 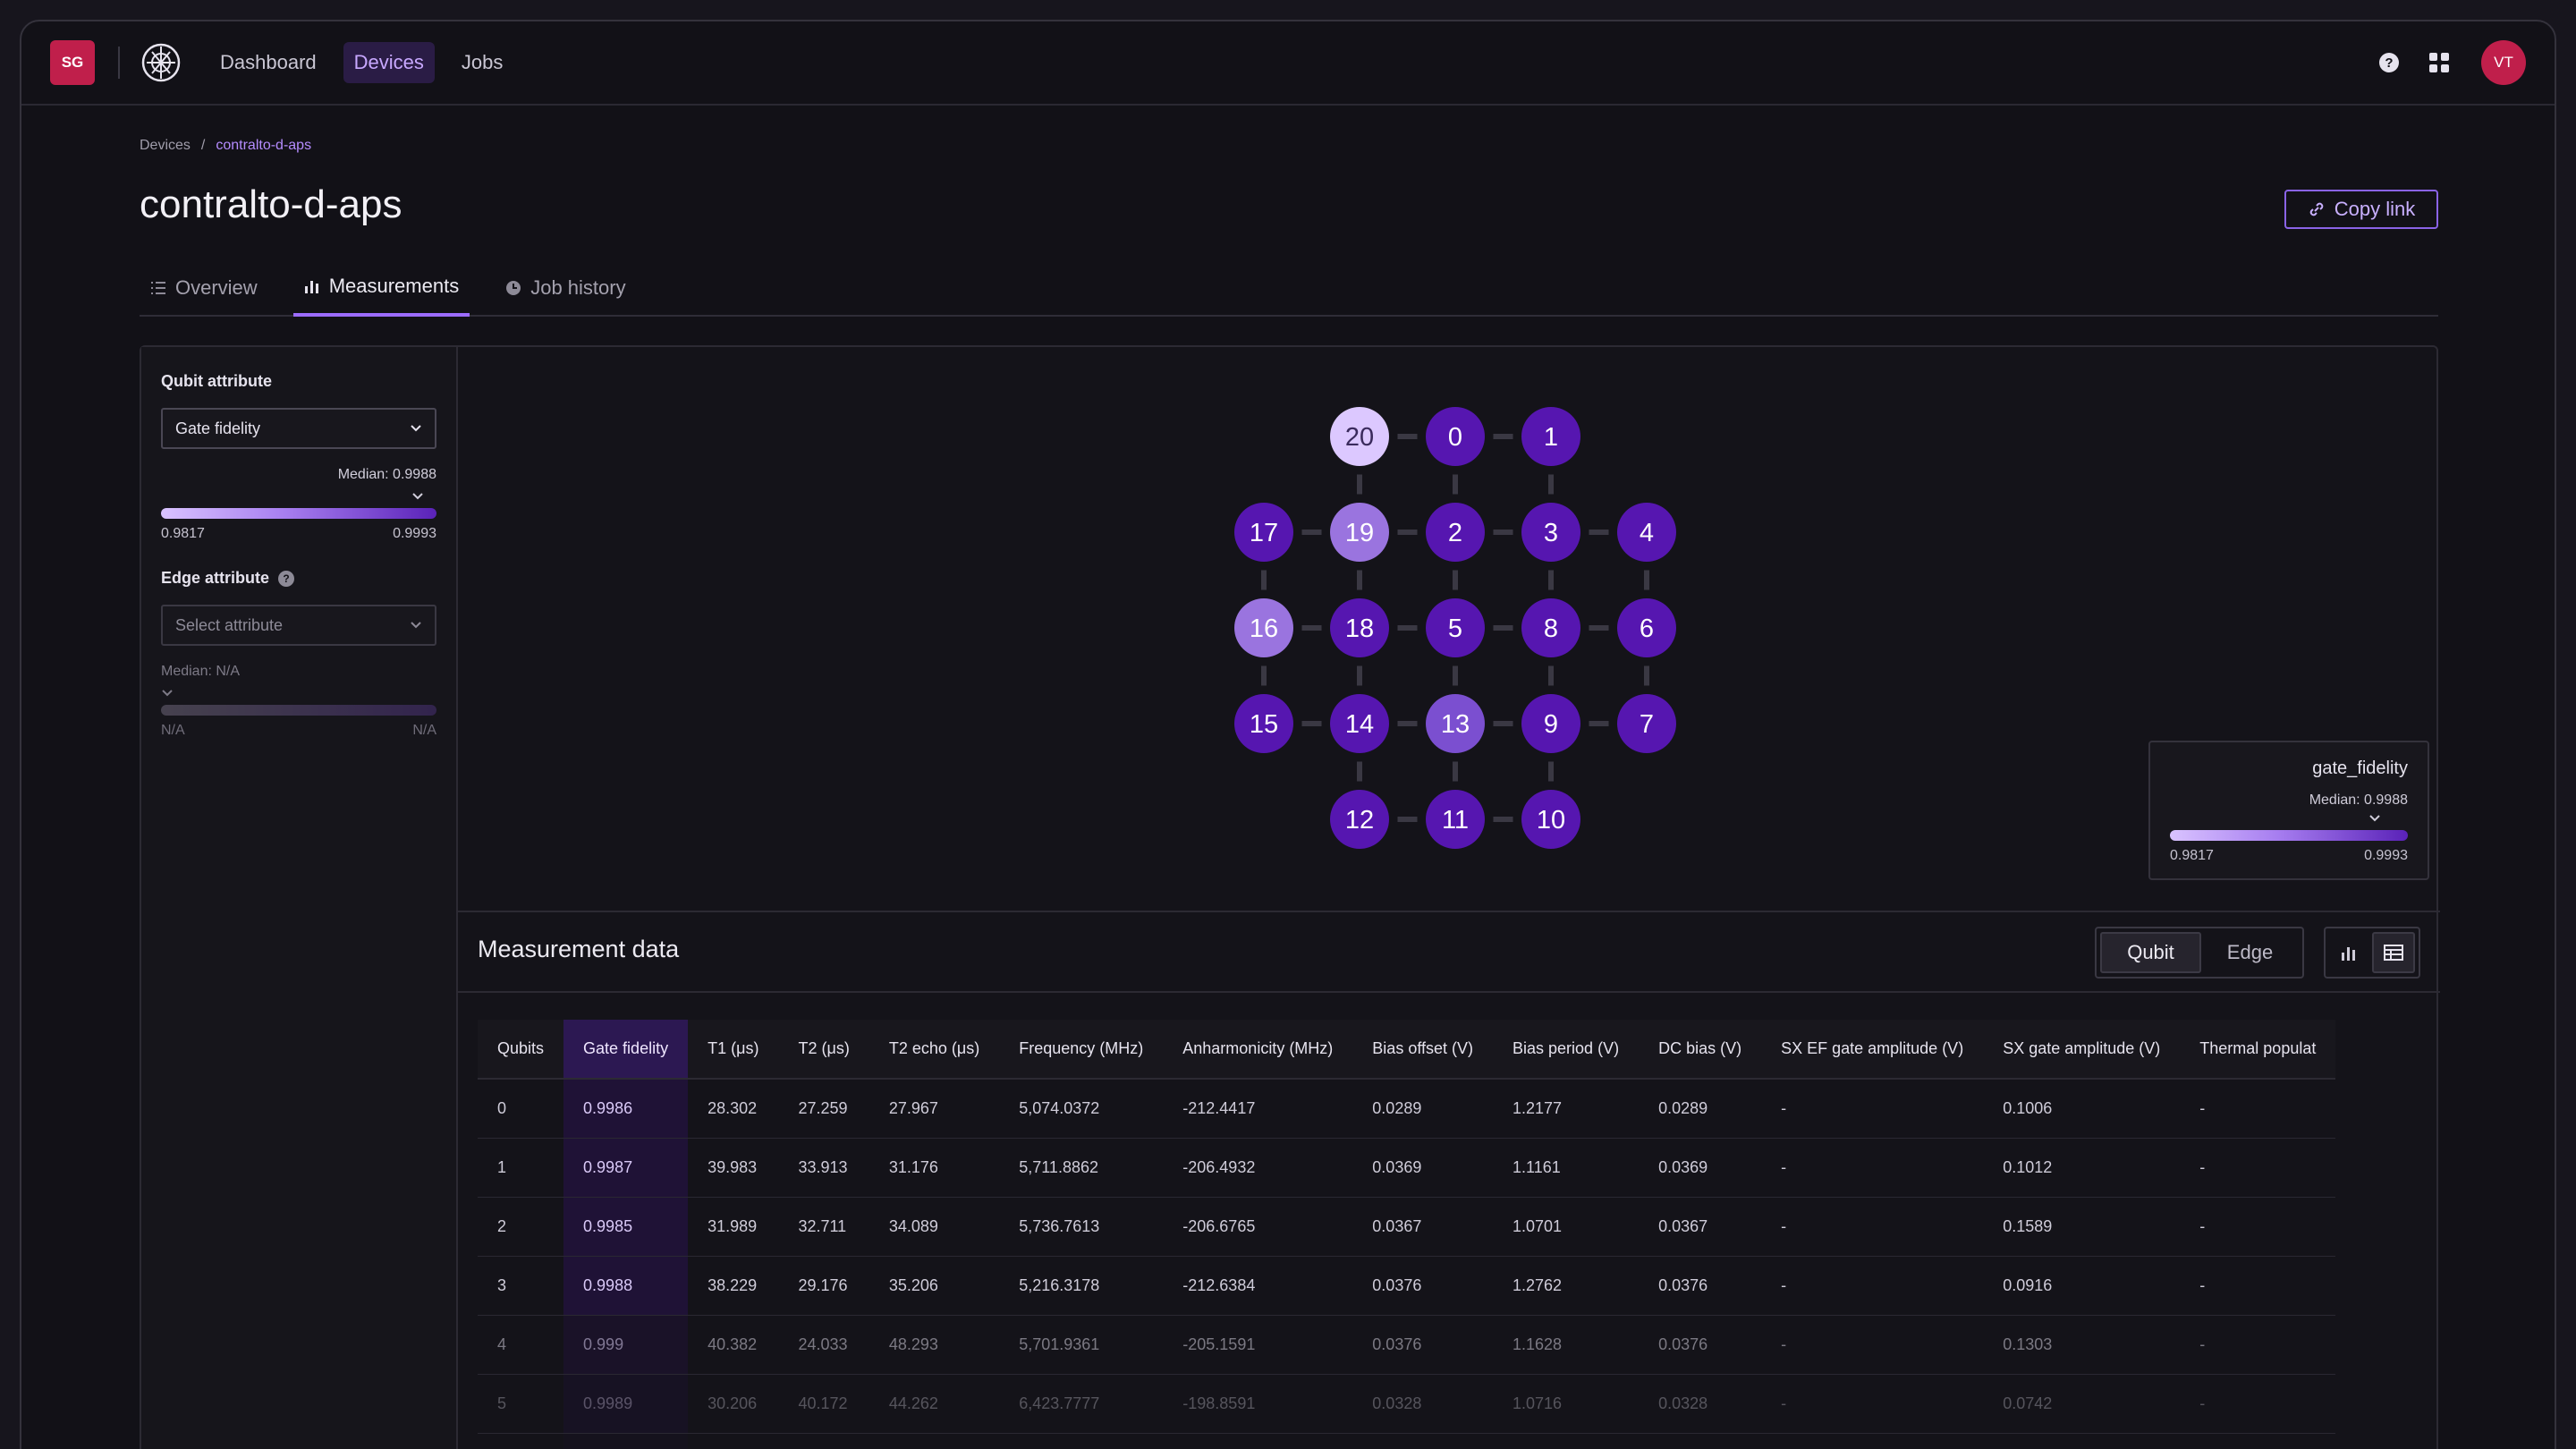 What do you see at coordinates (268, 62) in the screenshot?
I see `nav-dashboard: Dashboard` at bounding box center [268, 62].